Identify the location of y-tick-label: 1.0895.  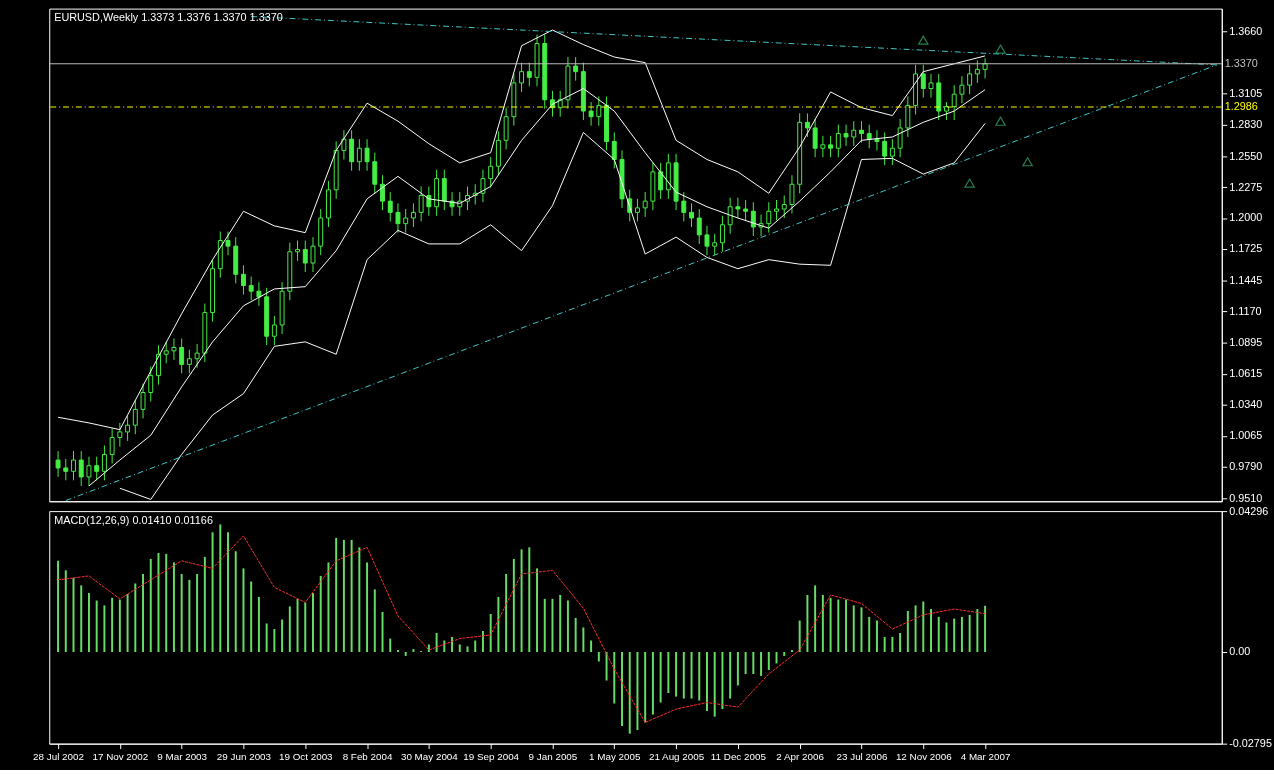
(1246, 341).